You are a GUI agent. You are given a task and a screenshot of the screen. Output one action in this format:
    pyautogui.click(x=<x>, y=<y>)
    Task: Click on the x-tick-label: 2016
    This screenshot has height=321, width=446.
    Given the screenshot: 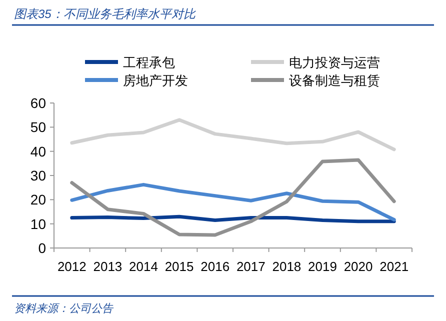 What is the action you would take?
    pyautogui.click(x=215, y=266)
    